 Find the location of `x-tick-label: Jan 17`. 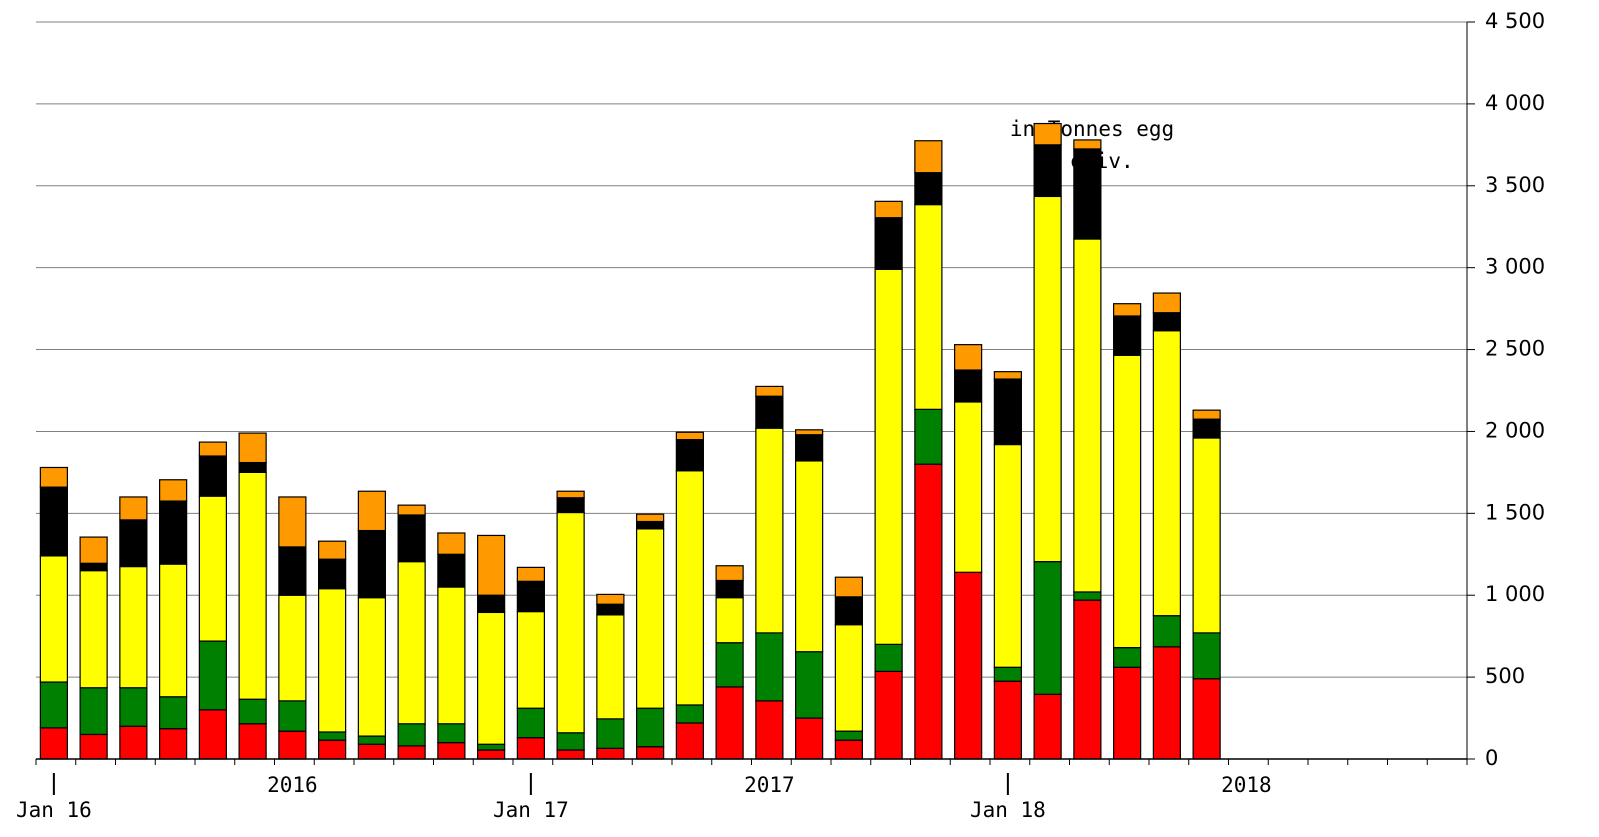

x-tick-label: Jan 17 is located at coordinates (531, 810).